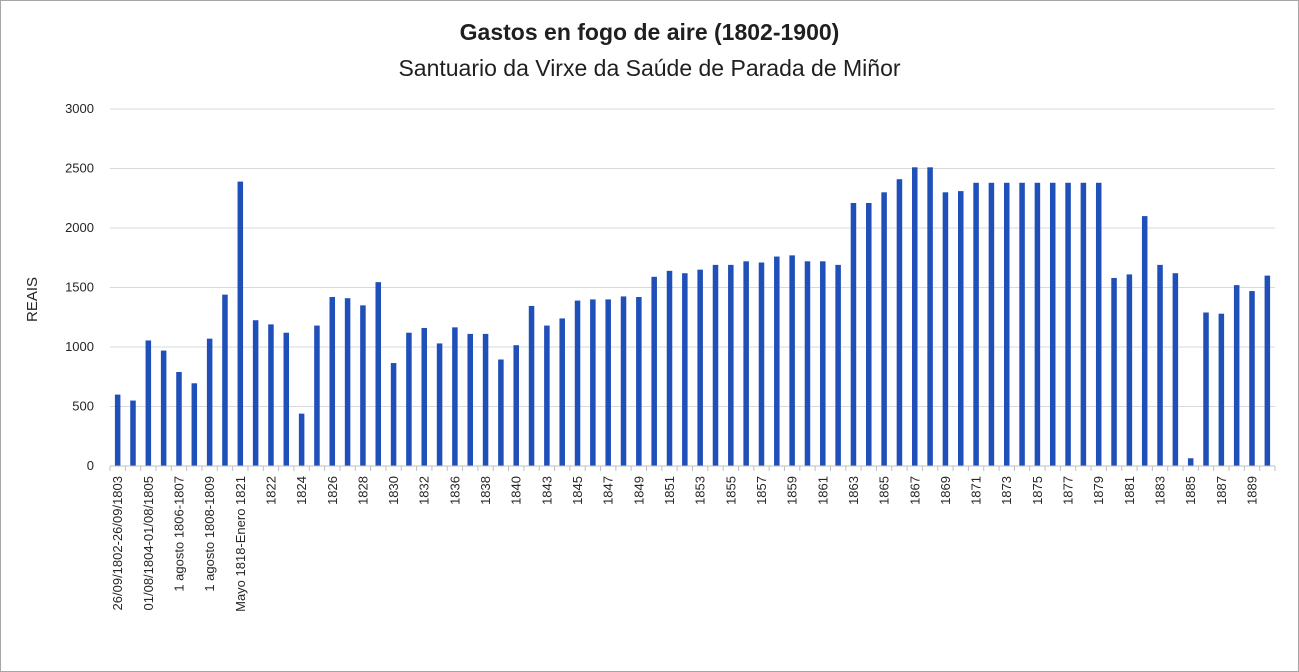  Describe the element at coordinates (362, 490) in the screenshot. I see `x-tick-label: 1828` at that location.